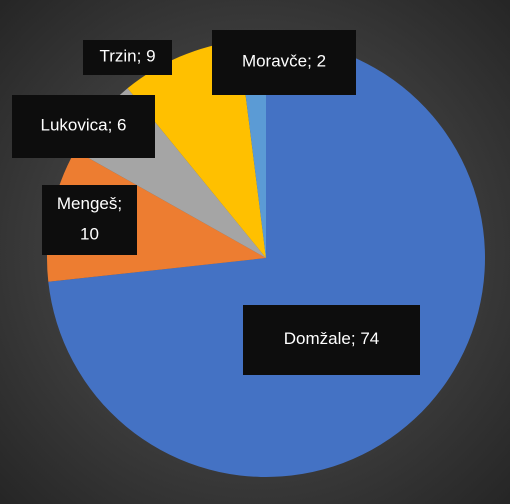 The image size is (510, 504). Describe the element at coordinates (274, 61) in the screenshot. I see `label-category: Moravče` at that location.